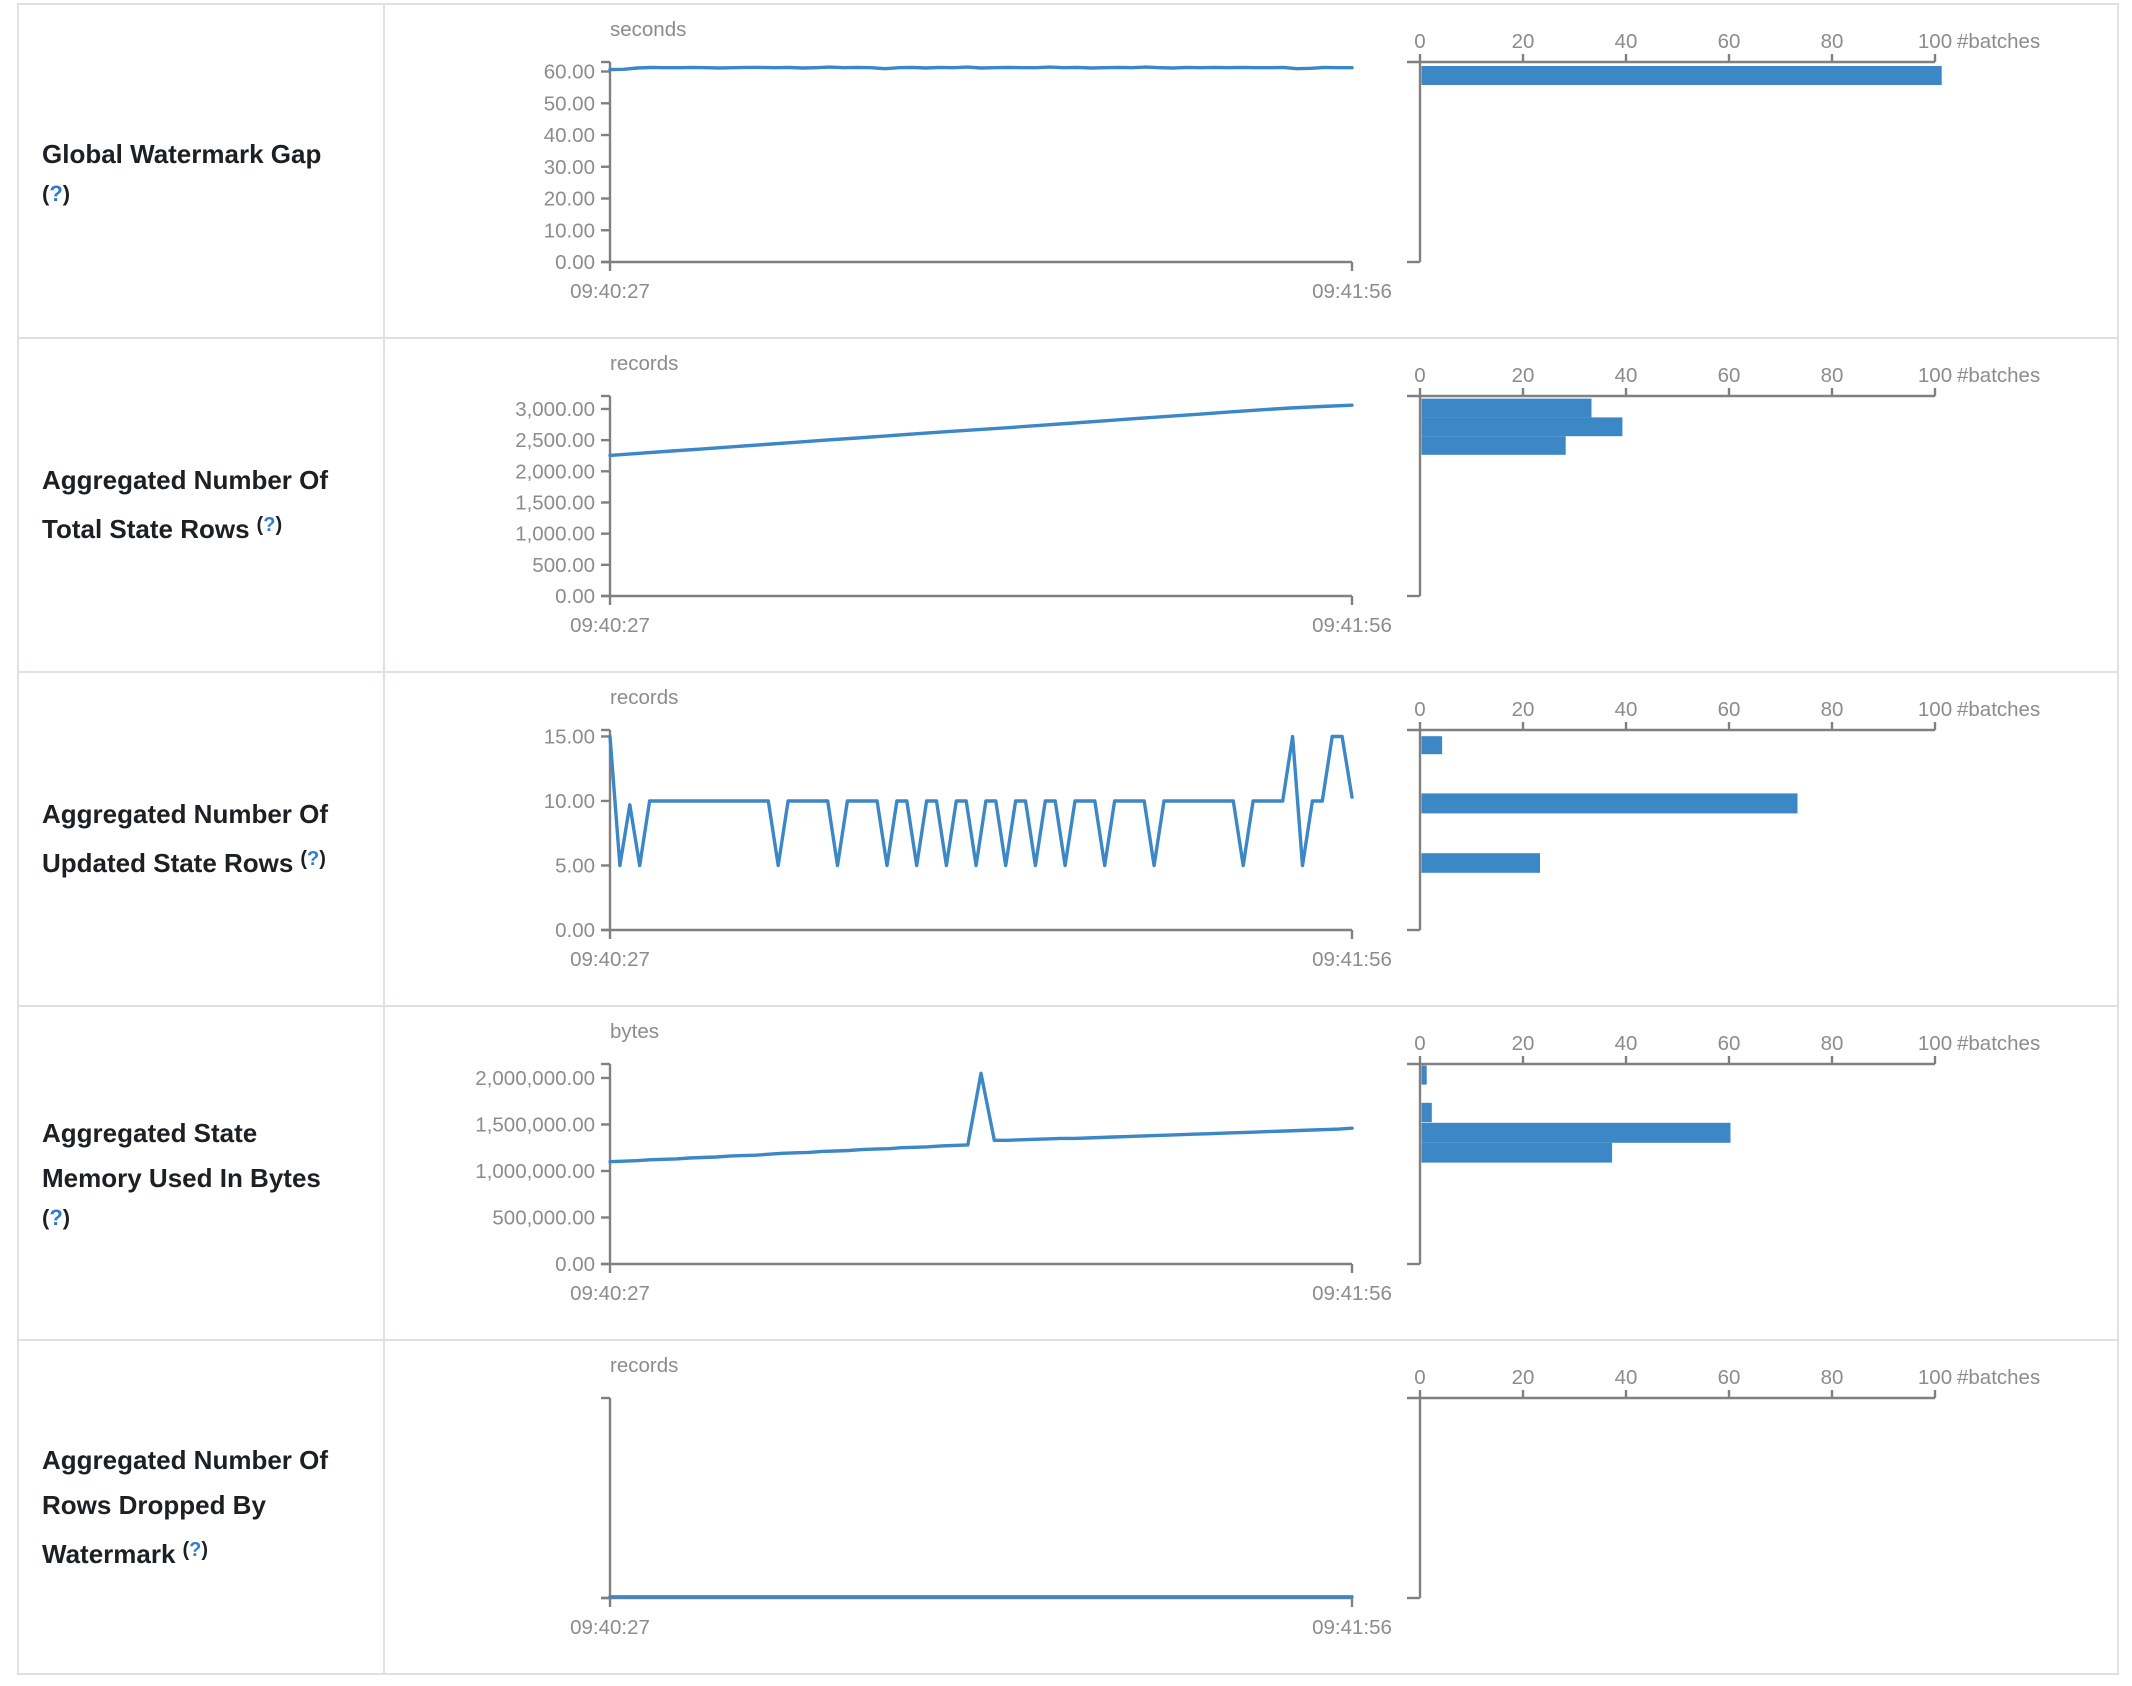 The width and height of the screenshot is (2132, 1686). What do you see at coordinates (981, 949) in the screenshot?
I see `x-axis: 09:40:27 09:41:56` at bounding box center [981, 949].